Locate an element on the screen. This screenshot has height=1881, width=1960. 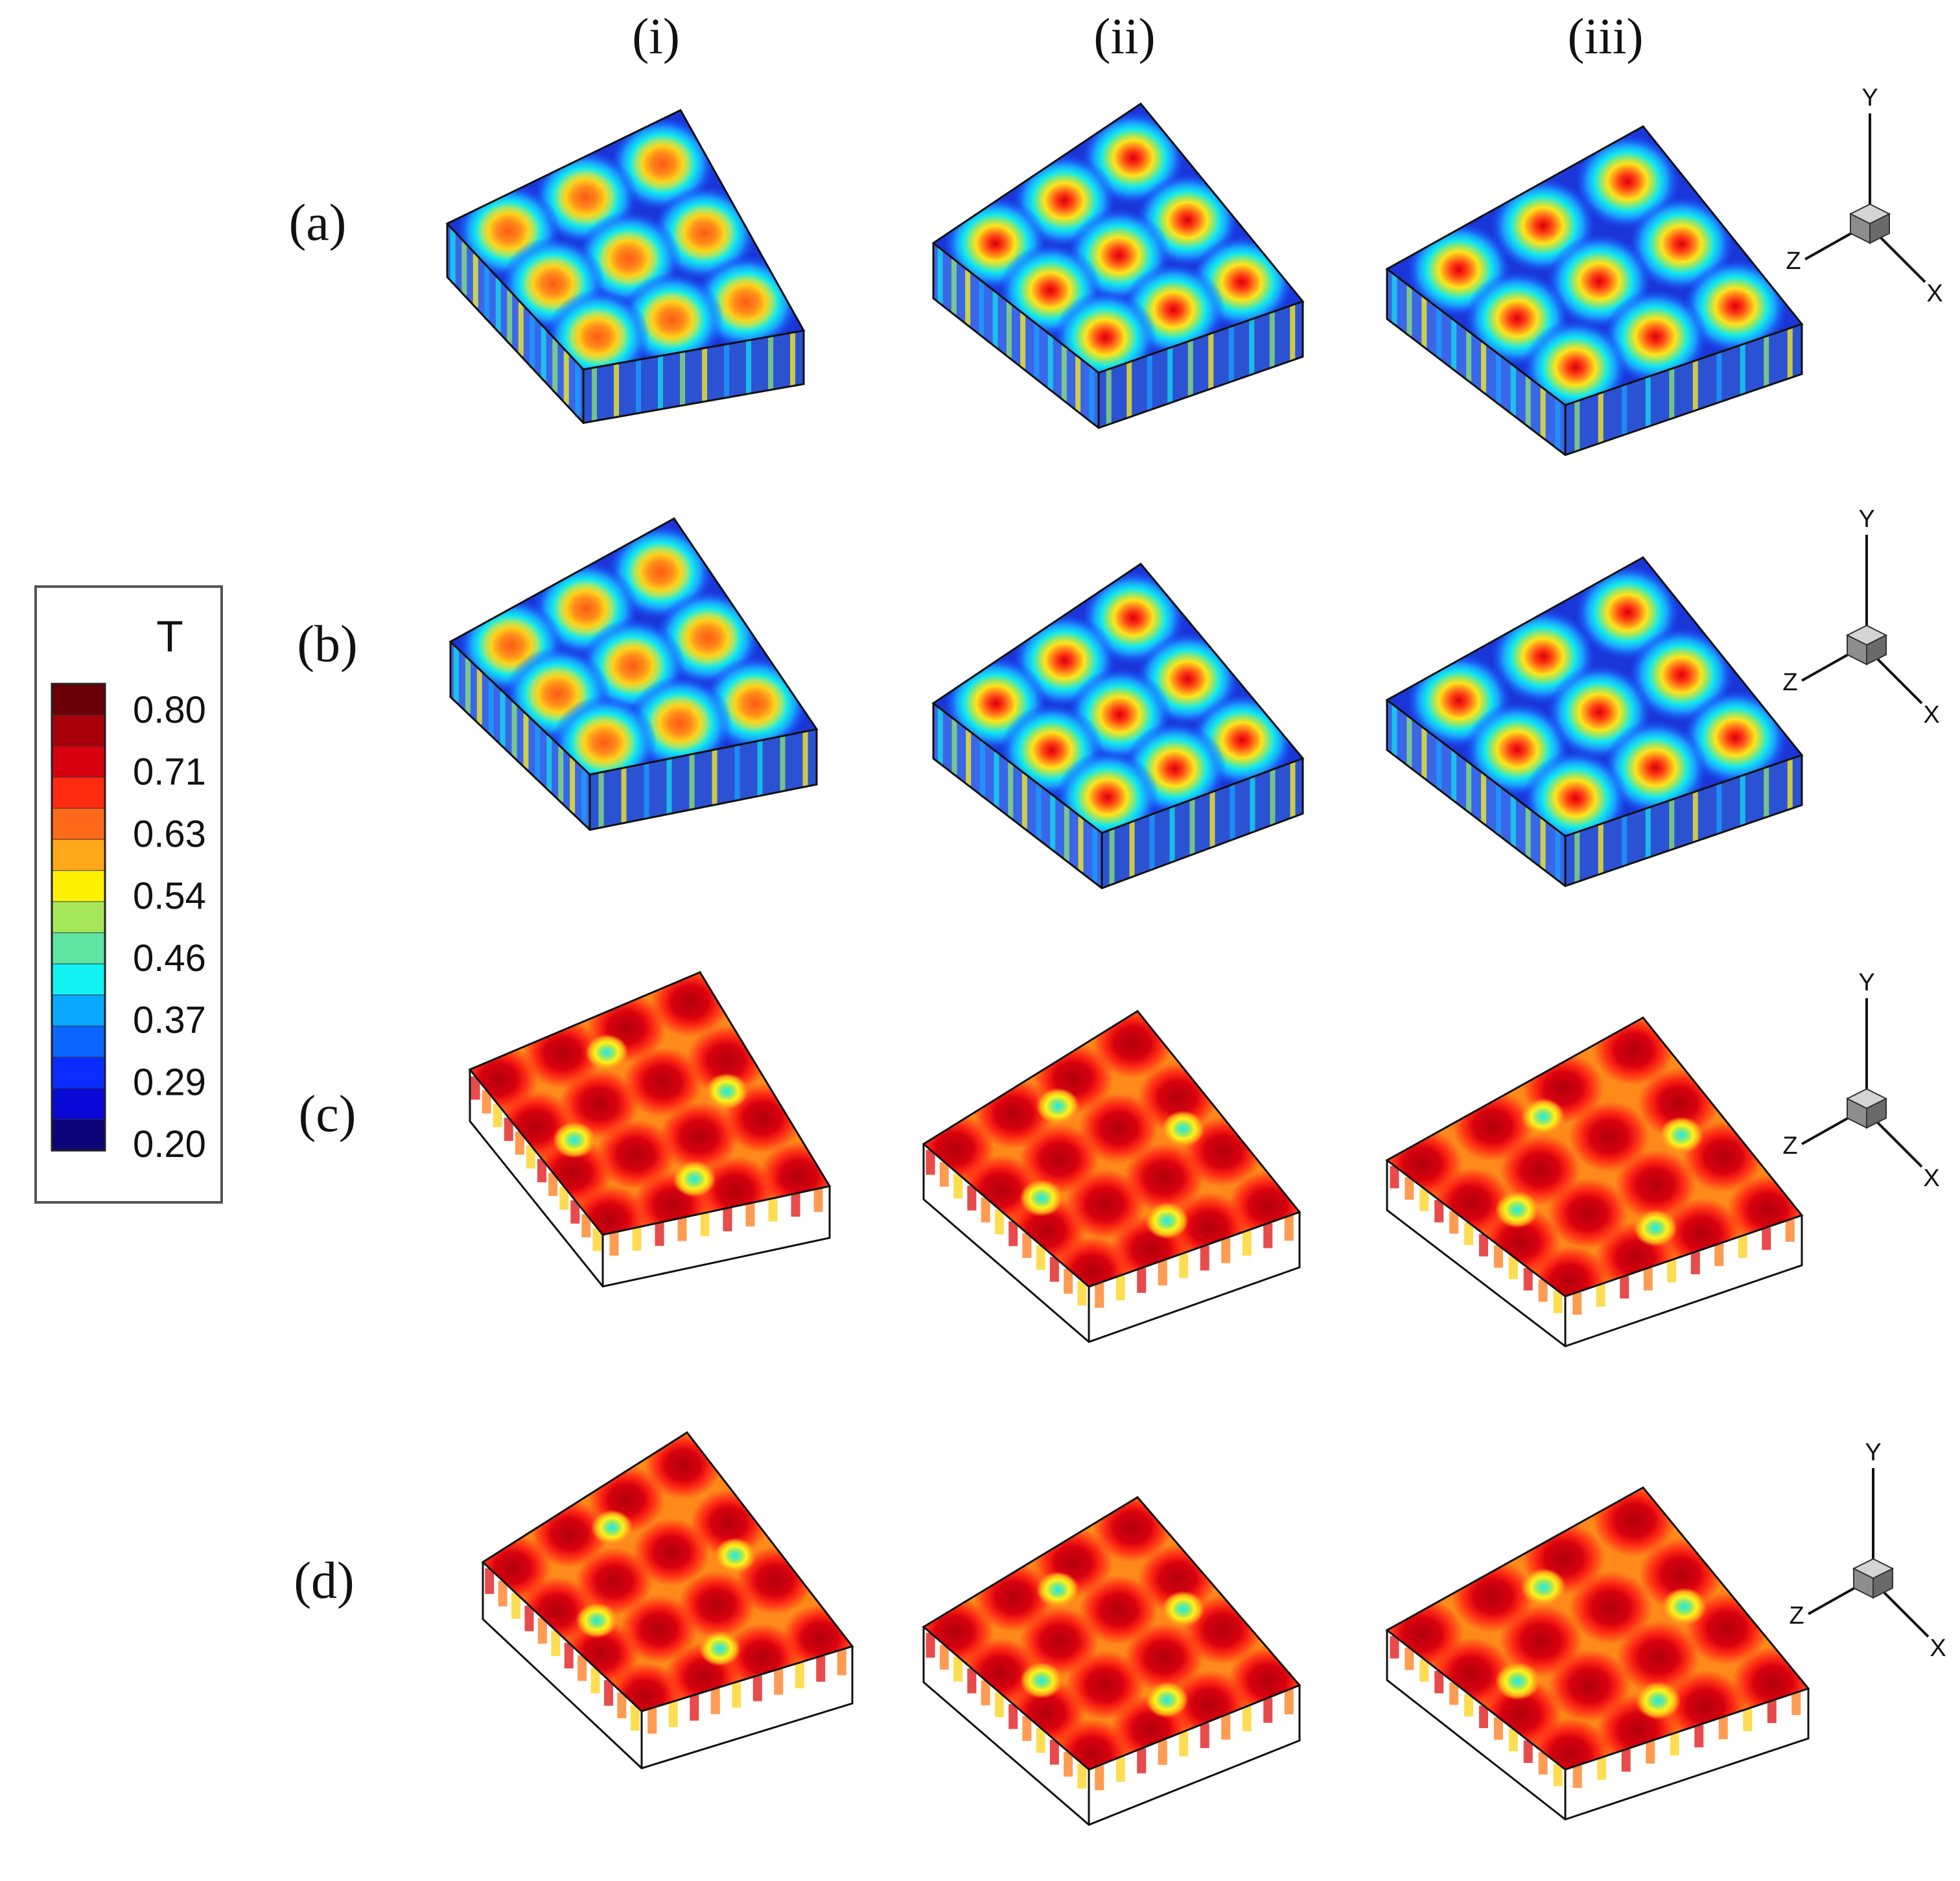
legend-tick-label: 0.46 is located at coordinates (169, 958).